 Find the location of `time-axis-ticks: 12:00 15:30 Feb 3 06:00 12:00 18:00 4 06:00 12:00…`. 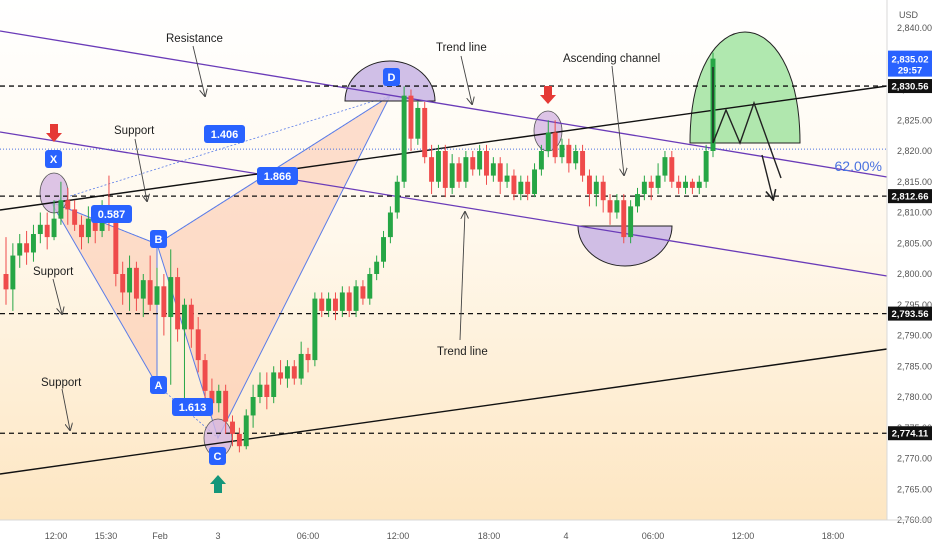

time-axis-ticks: 12:00 15:30 Feb 3 06:00 12:00 18:00 4 06:00 12:00… is located at coordinates (445, 536).